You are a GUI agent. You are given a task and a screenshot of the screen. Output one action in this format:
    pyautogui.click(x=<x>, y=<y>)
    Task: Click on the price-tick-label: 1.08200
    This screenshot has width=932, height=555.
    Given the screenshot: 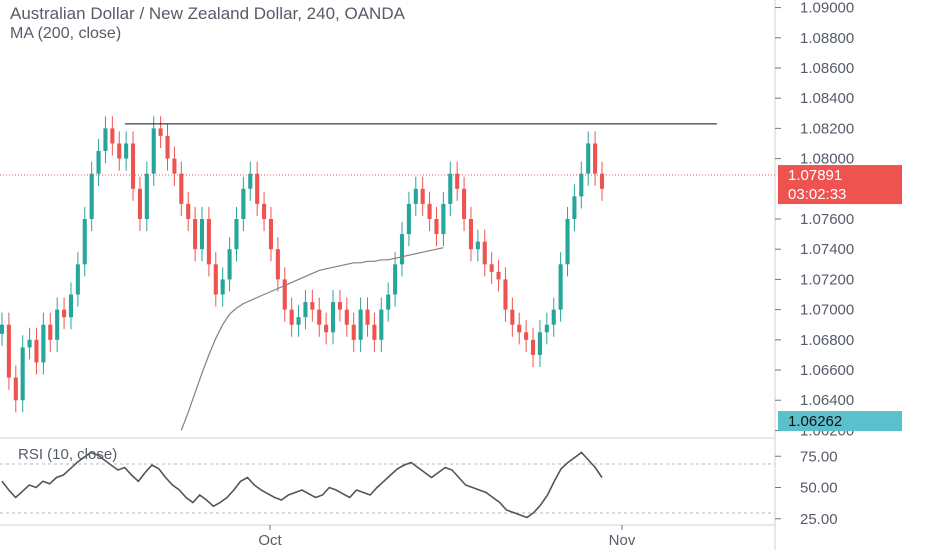 What is the action you would take?
    pyautogui.click(x=827, y=128)
    